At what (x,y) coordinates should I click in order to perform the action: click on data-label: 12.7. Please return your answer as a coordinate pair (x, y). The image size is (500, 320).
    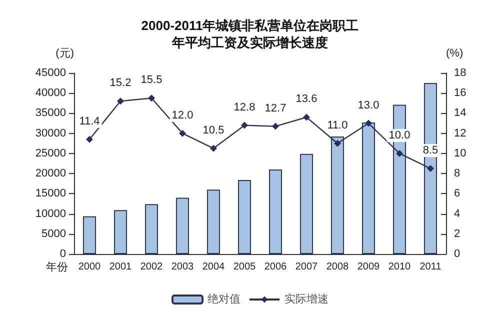
    Looking at the image, I should click on (275, 108).